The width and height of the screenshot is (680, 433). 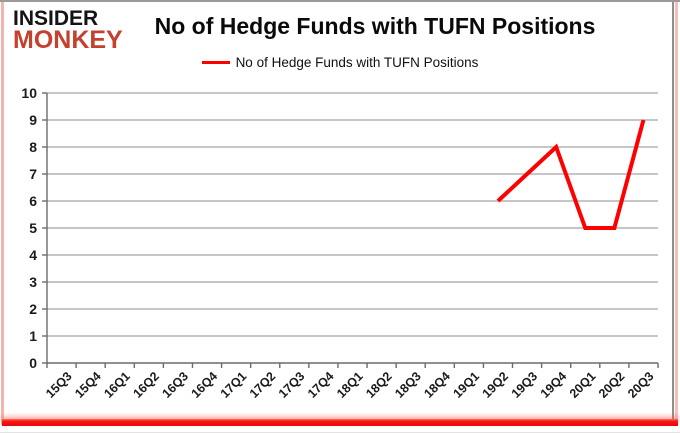 I want to click on x-axis-tick-label: 19Q4, so click(x=554, y=385).